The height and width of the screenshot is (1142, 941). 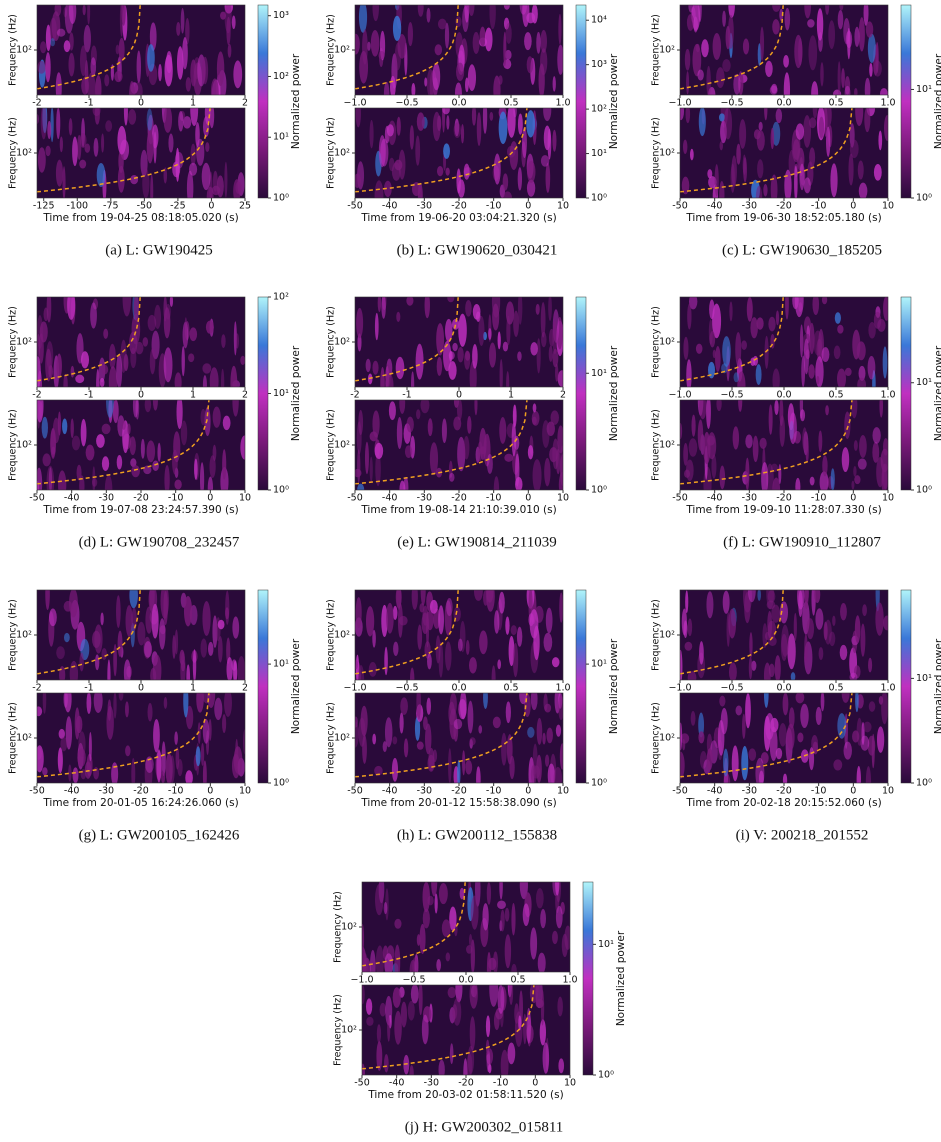 What do you see at coordinates (72, 498) in the screenshot?
I see `x-tick-label: -40` at bounding box center [72, 498].